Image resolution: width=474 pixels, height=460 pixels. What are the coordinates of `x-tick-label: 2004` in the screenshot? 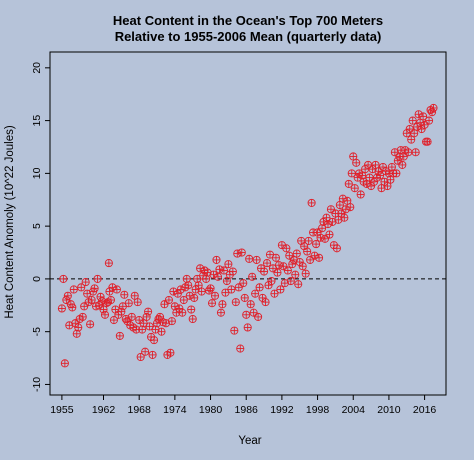 It's located at (354, 410).